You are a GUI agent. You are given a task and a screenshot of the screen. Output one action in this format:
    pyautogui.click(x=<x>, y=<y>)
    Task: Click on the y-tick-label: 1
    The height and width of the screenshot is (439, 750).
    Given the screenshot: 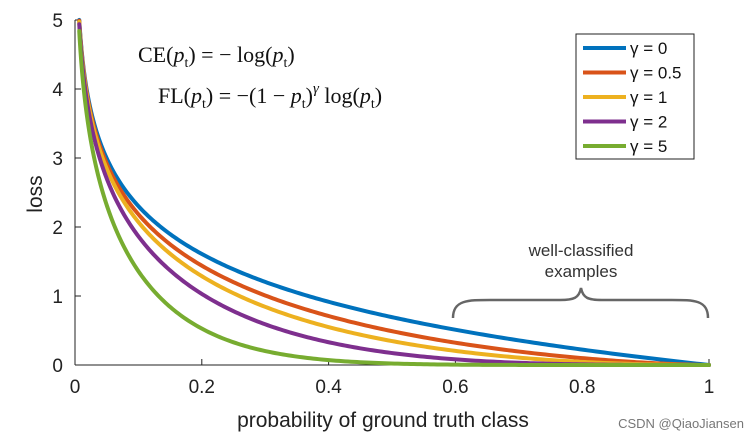 What is the action you would take?
    pyautogui.click(x=57, y=297)
    